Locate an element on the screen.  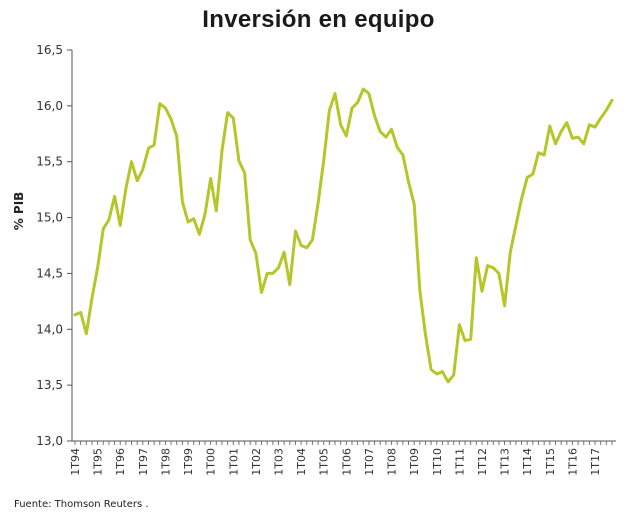
y-tick-label: 14,5 is located at coordinates (49, 273).